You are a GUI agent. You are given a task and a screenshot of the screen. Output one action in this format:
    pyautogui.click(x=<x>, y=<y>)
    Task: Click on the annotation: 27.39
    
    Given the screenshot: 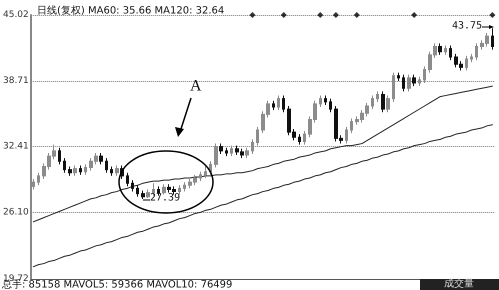 What is the action you would take?
    pyautogui.click(x=165, y=198)
    